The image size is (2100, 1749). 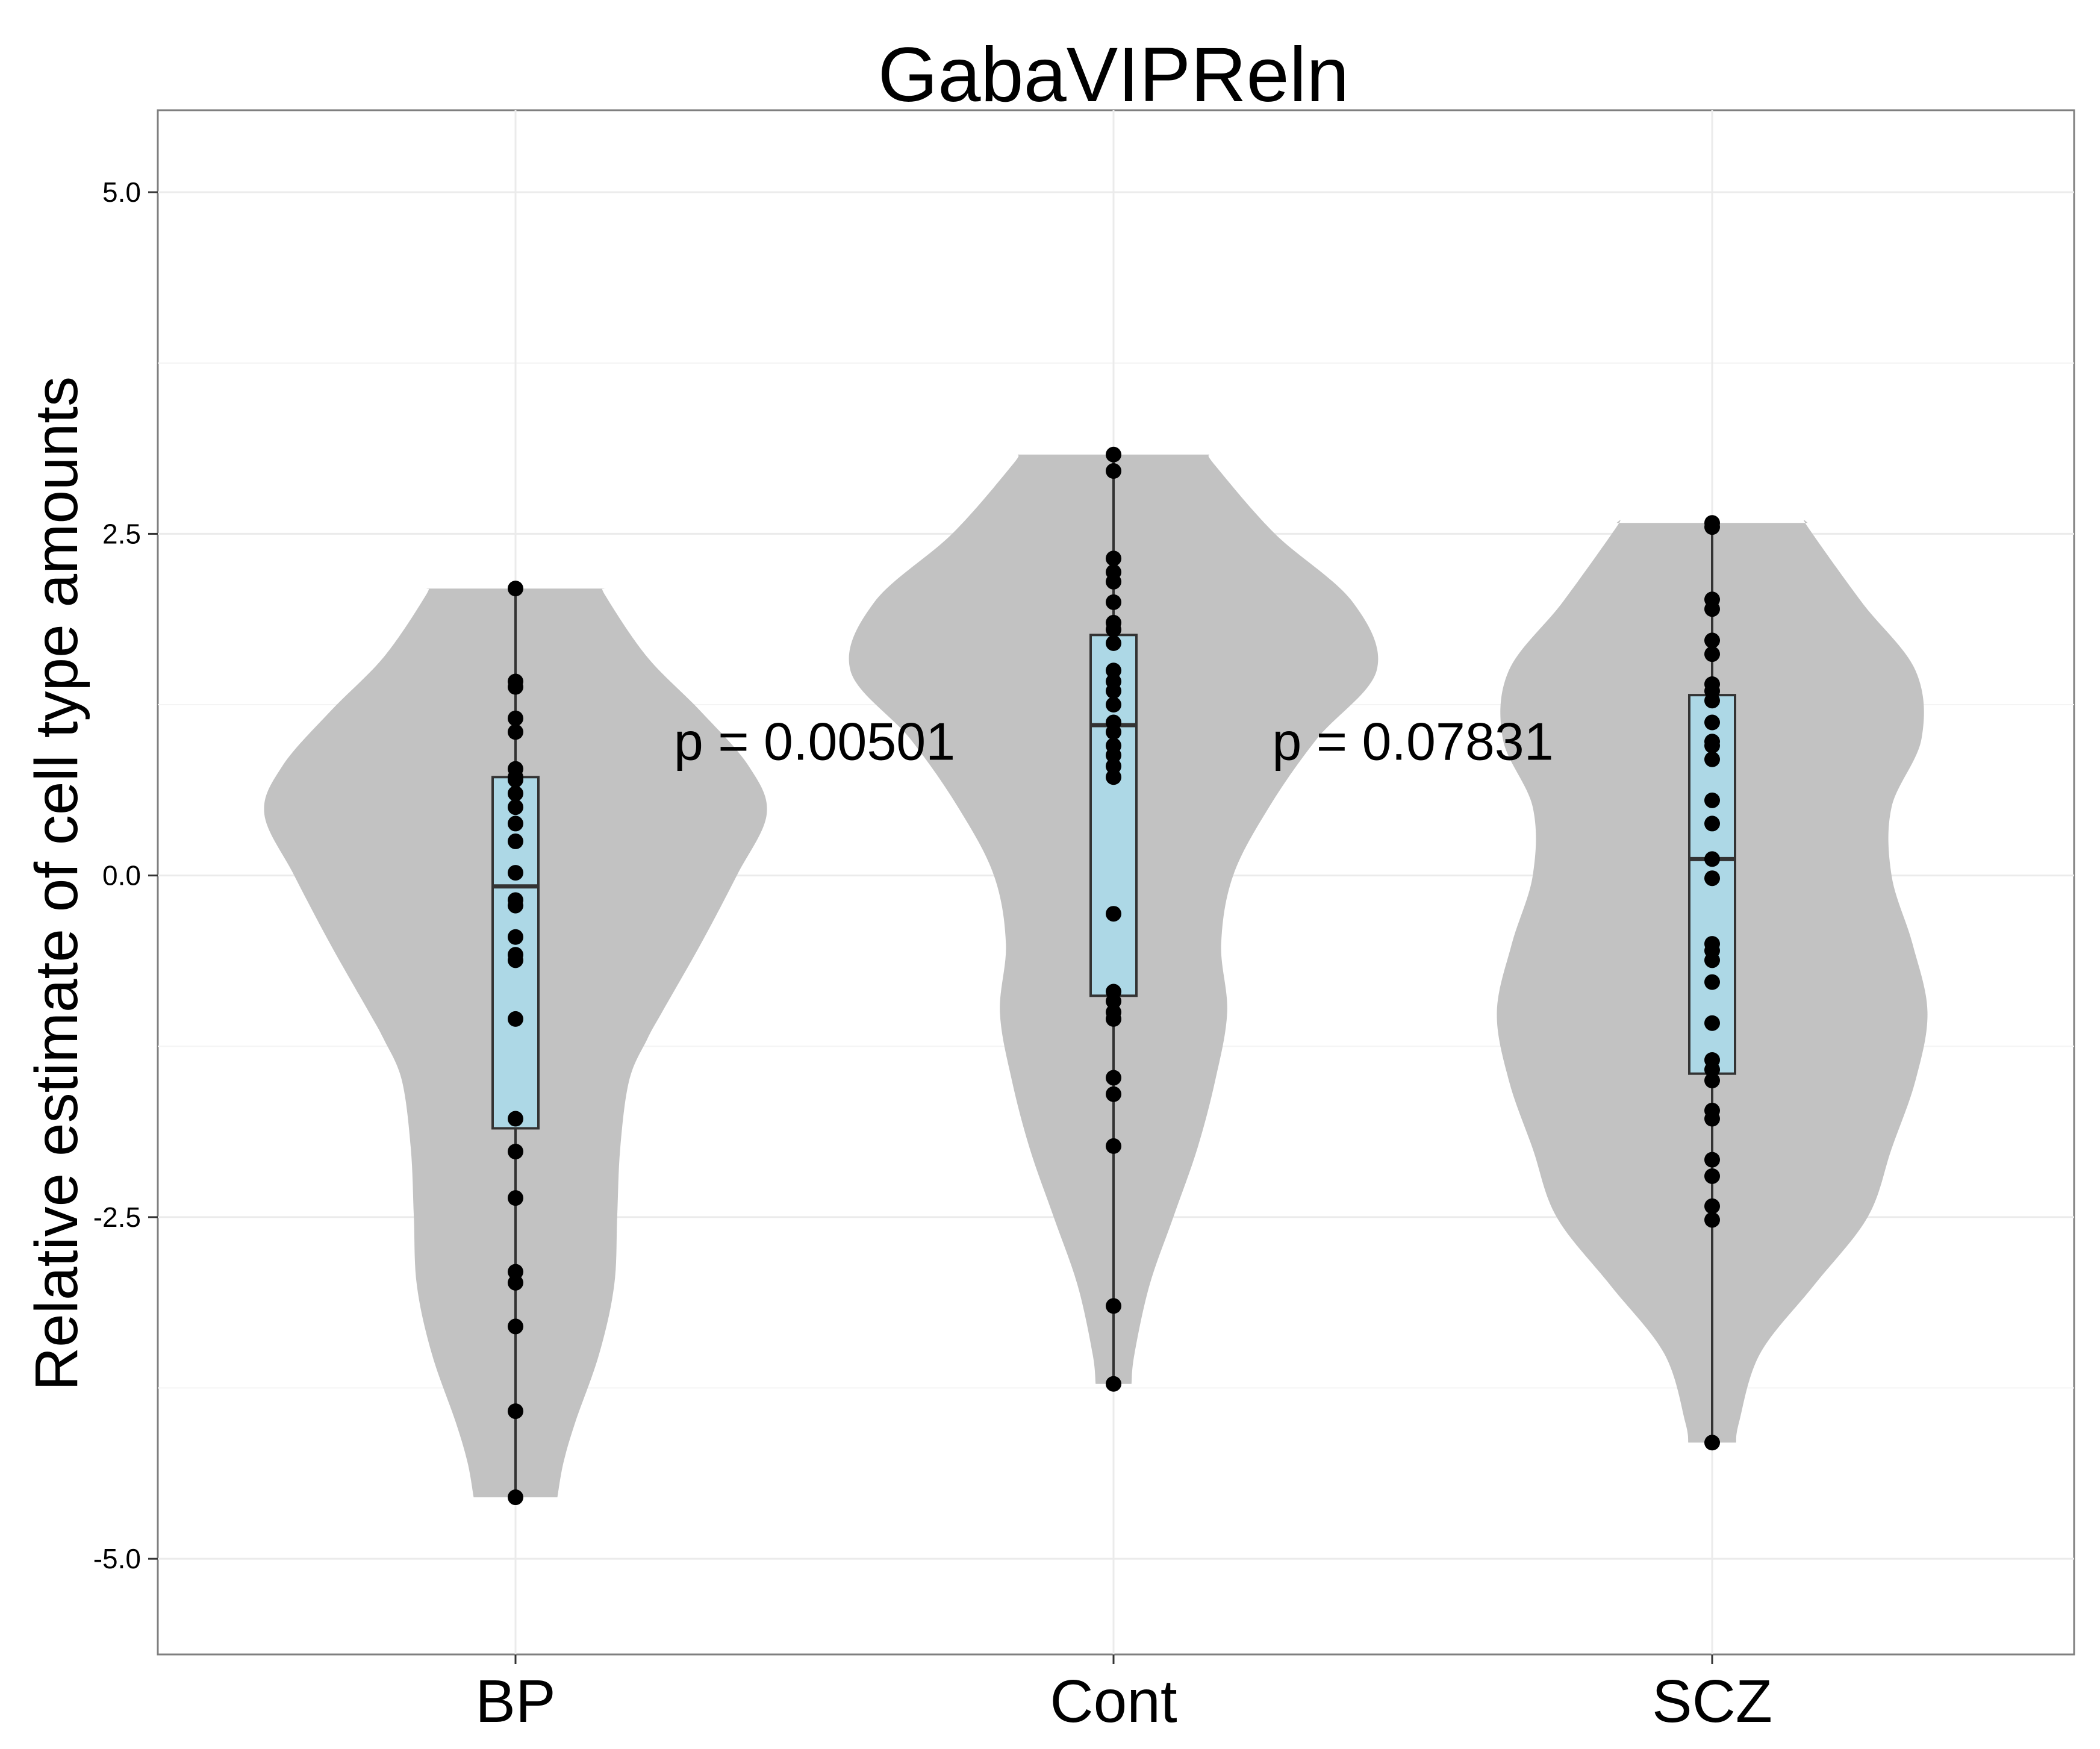 I want to click on x-tick-label: SCZ, so click(x=1712, y=1701).